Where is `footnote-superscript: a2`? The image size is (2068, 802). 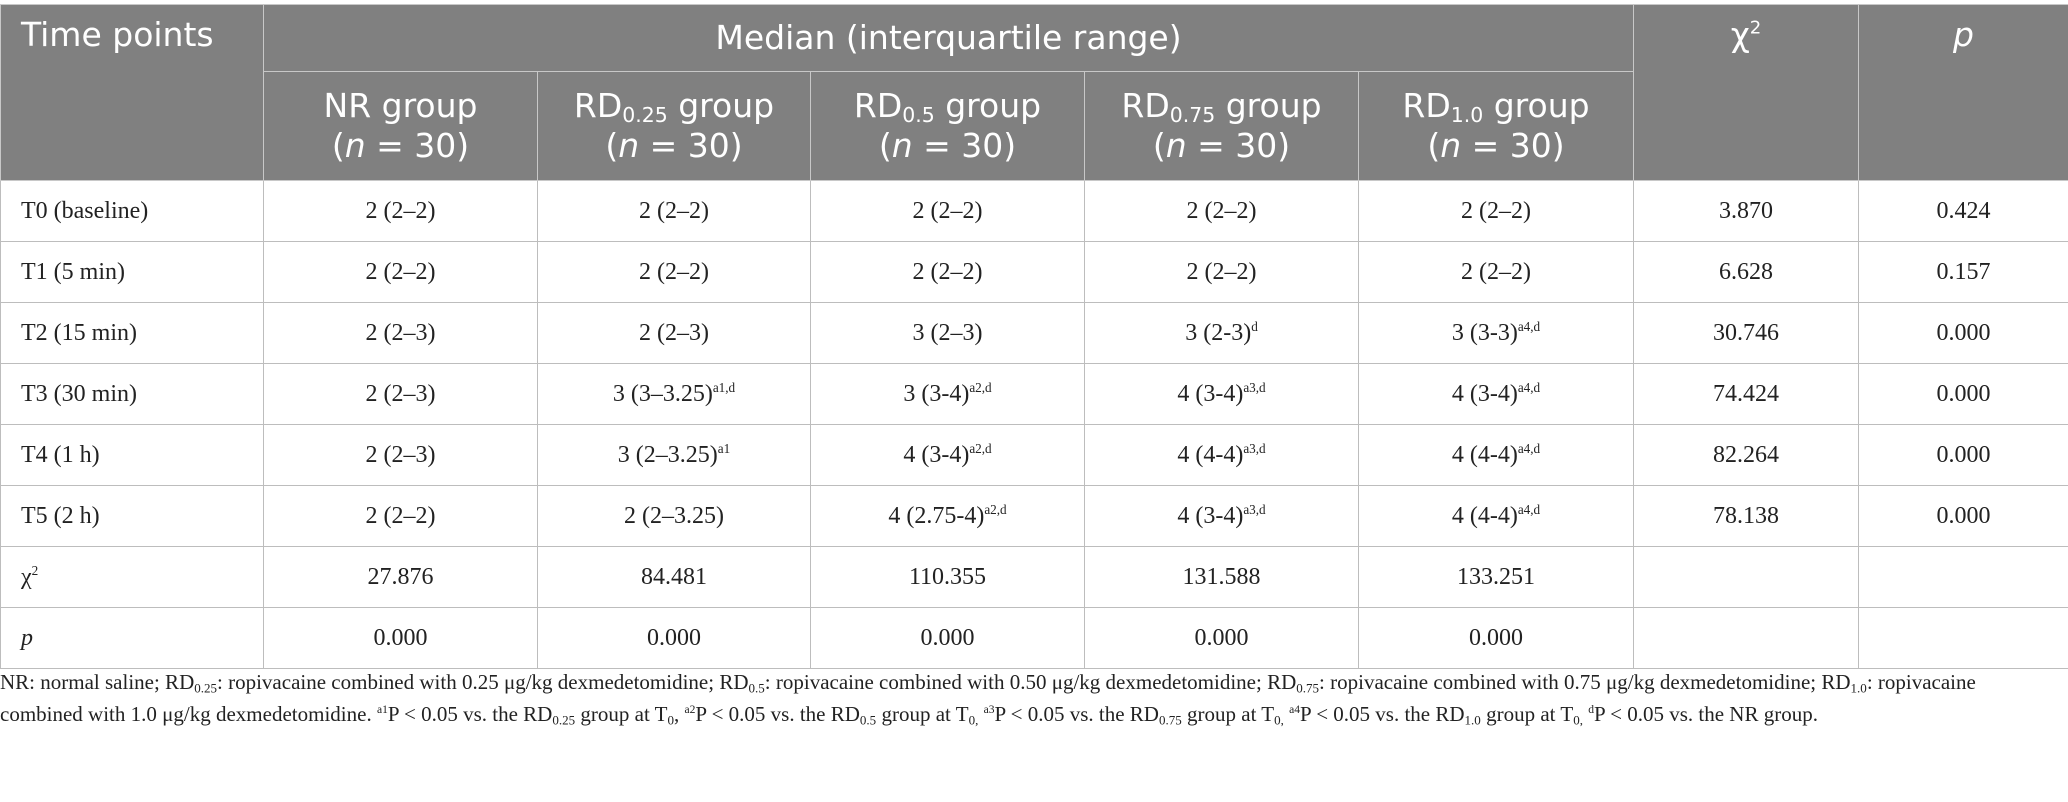 footnote-superscript: a2 is located at coordinates (690, 709).